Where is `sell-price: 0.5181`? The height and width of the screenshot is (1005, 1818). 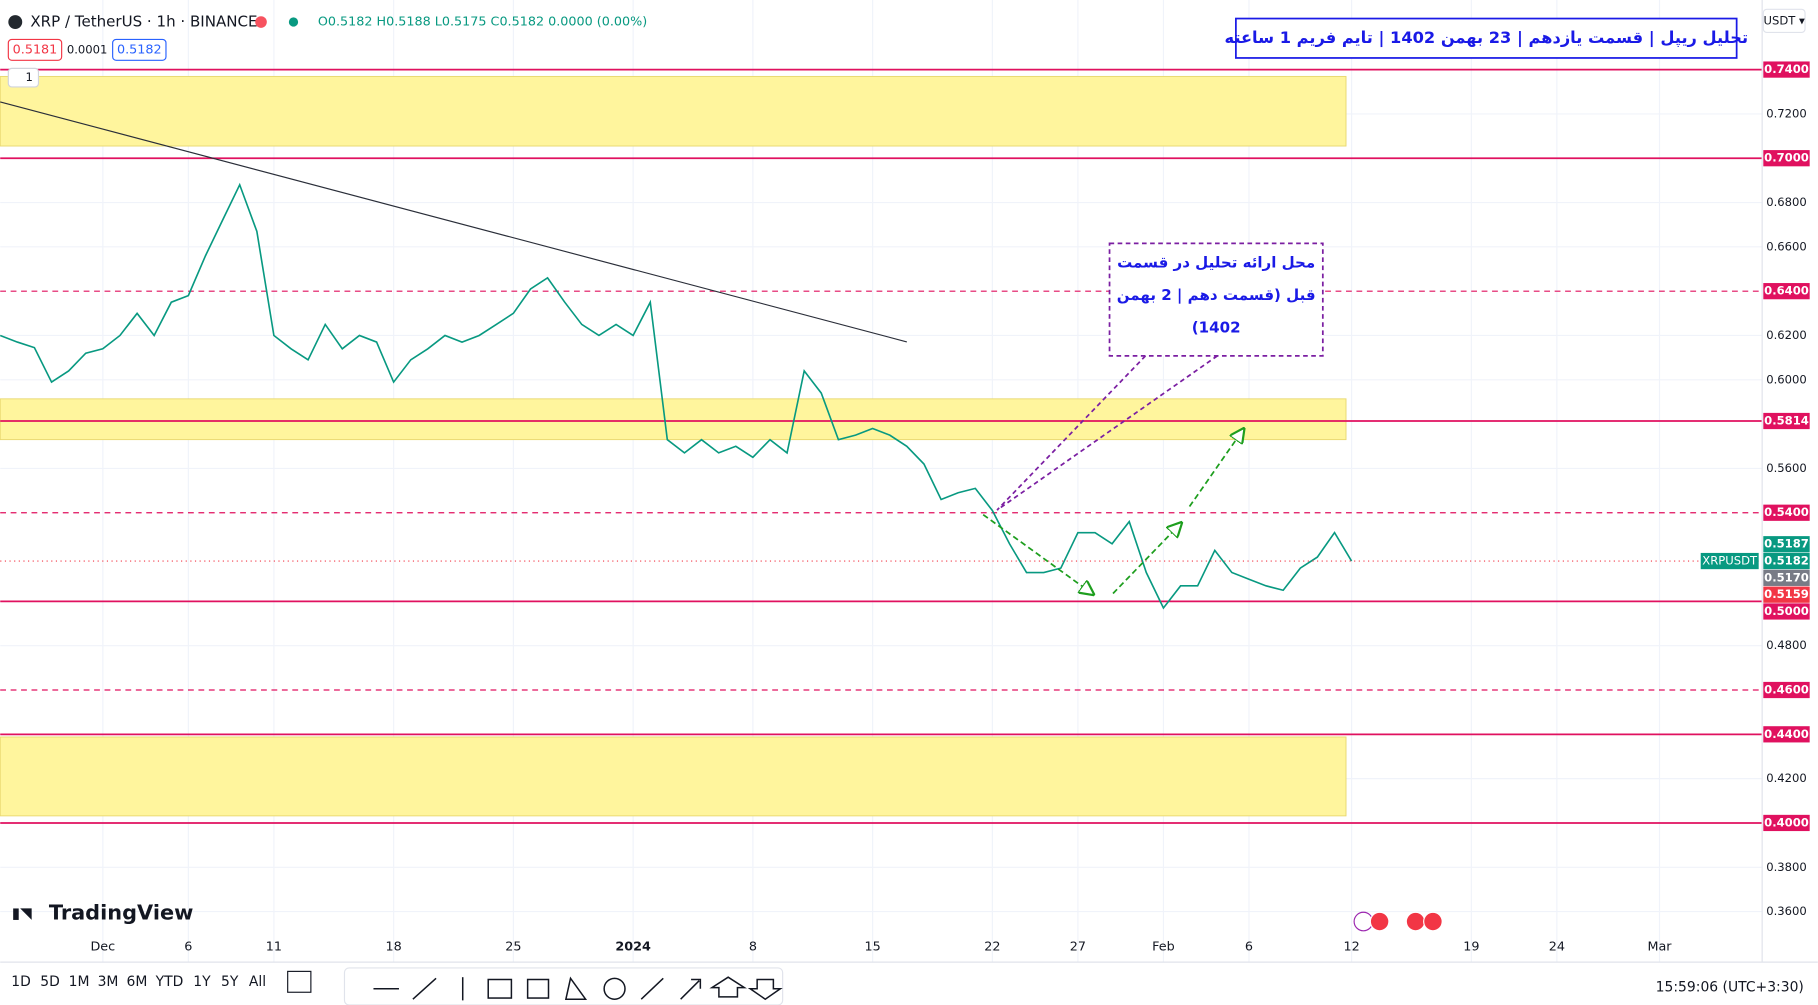
sell-price: 0.5181 is located at coordinates (35, 49).